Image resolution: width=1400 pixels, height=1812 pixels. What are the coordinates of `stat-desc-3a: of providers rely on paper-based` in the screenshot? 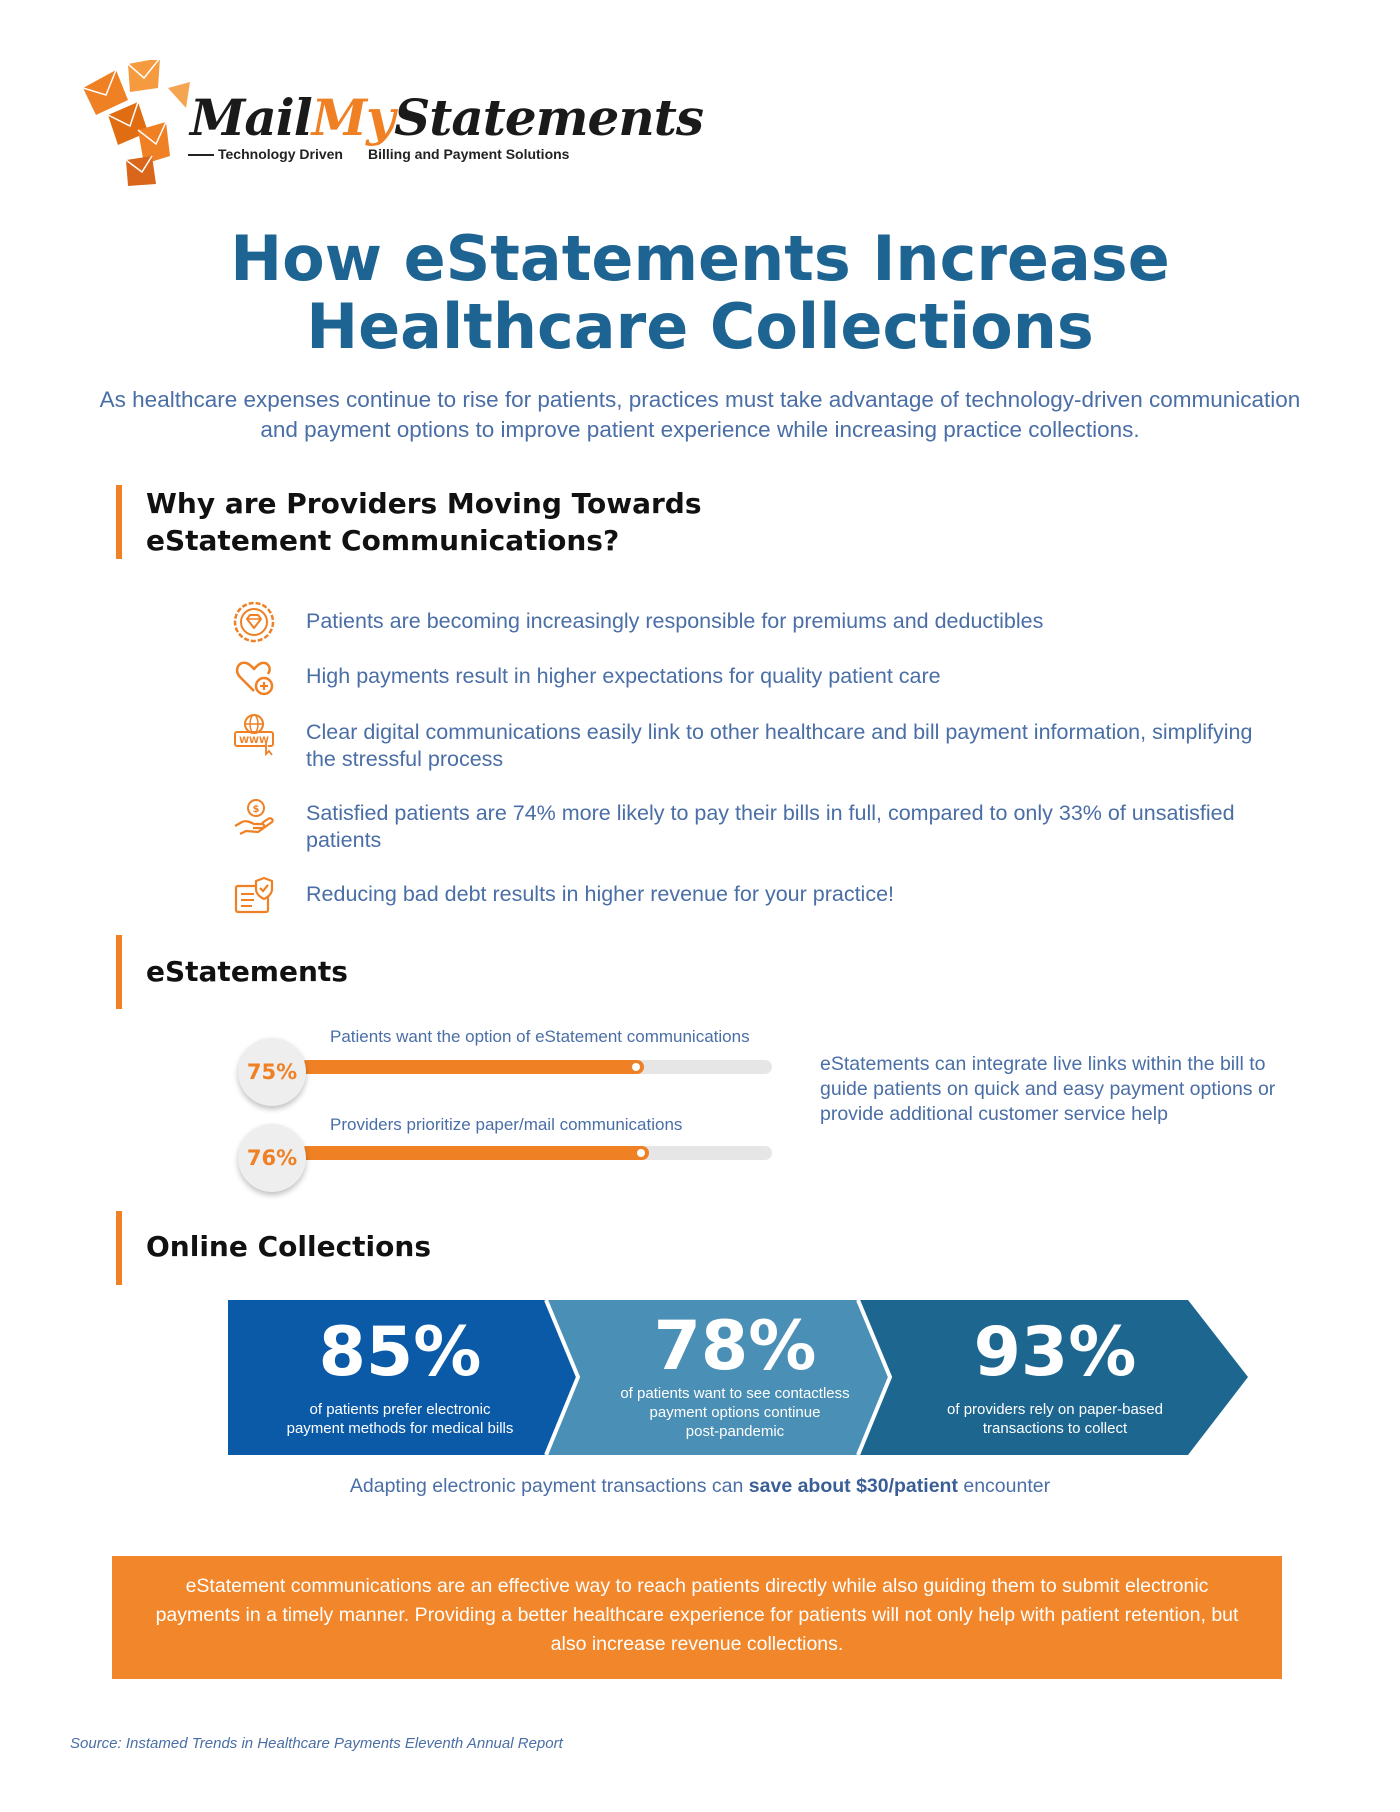 It's located at (1055, 1409).